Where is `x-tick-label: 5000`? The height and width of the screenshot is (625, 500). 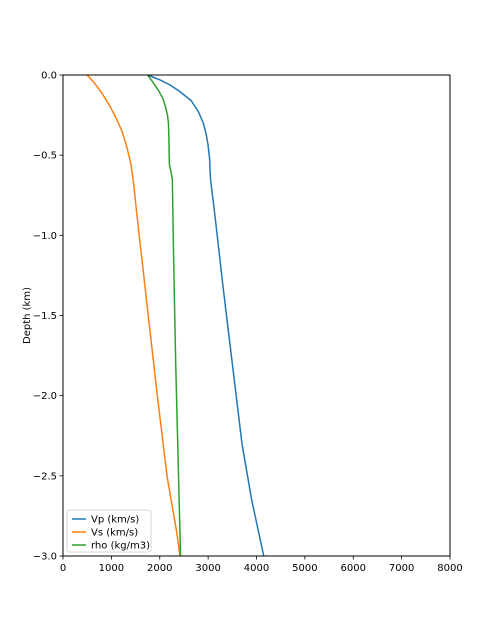 x-tick-label: 5000 is located at coordinates (304, 568).